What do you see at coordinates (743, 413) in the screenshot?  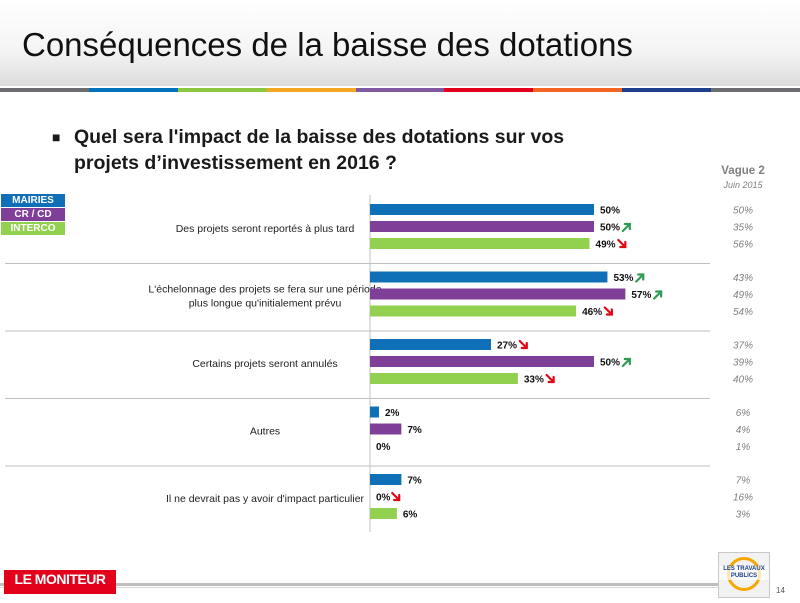 I see `previous-wave-value: 6%` at bounding box center [743, 413].